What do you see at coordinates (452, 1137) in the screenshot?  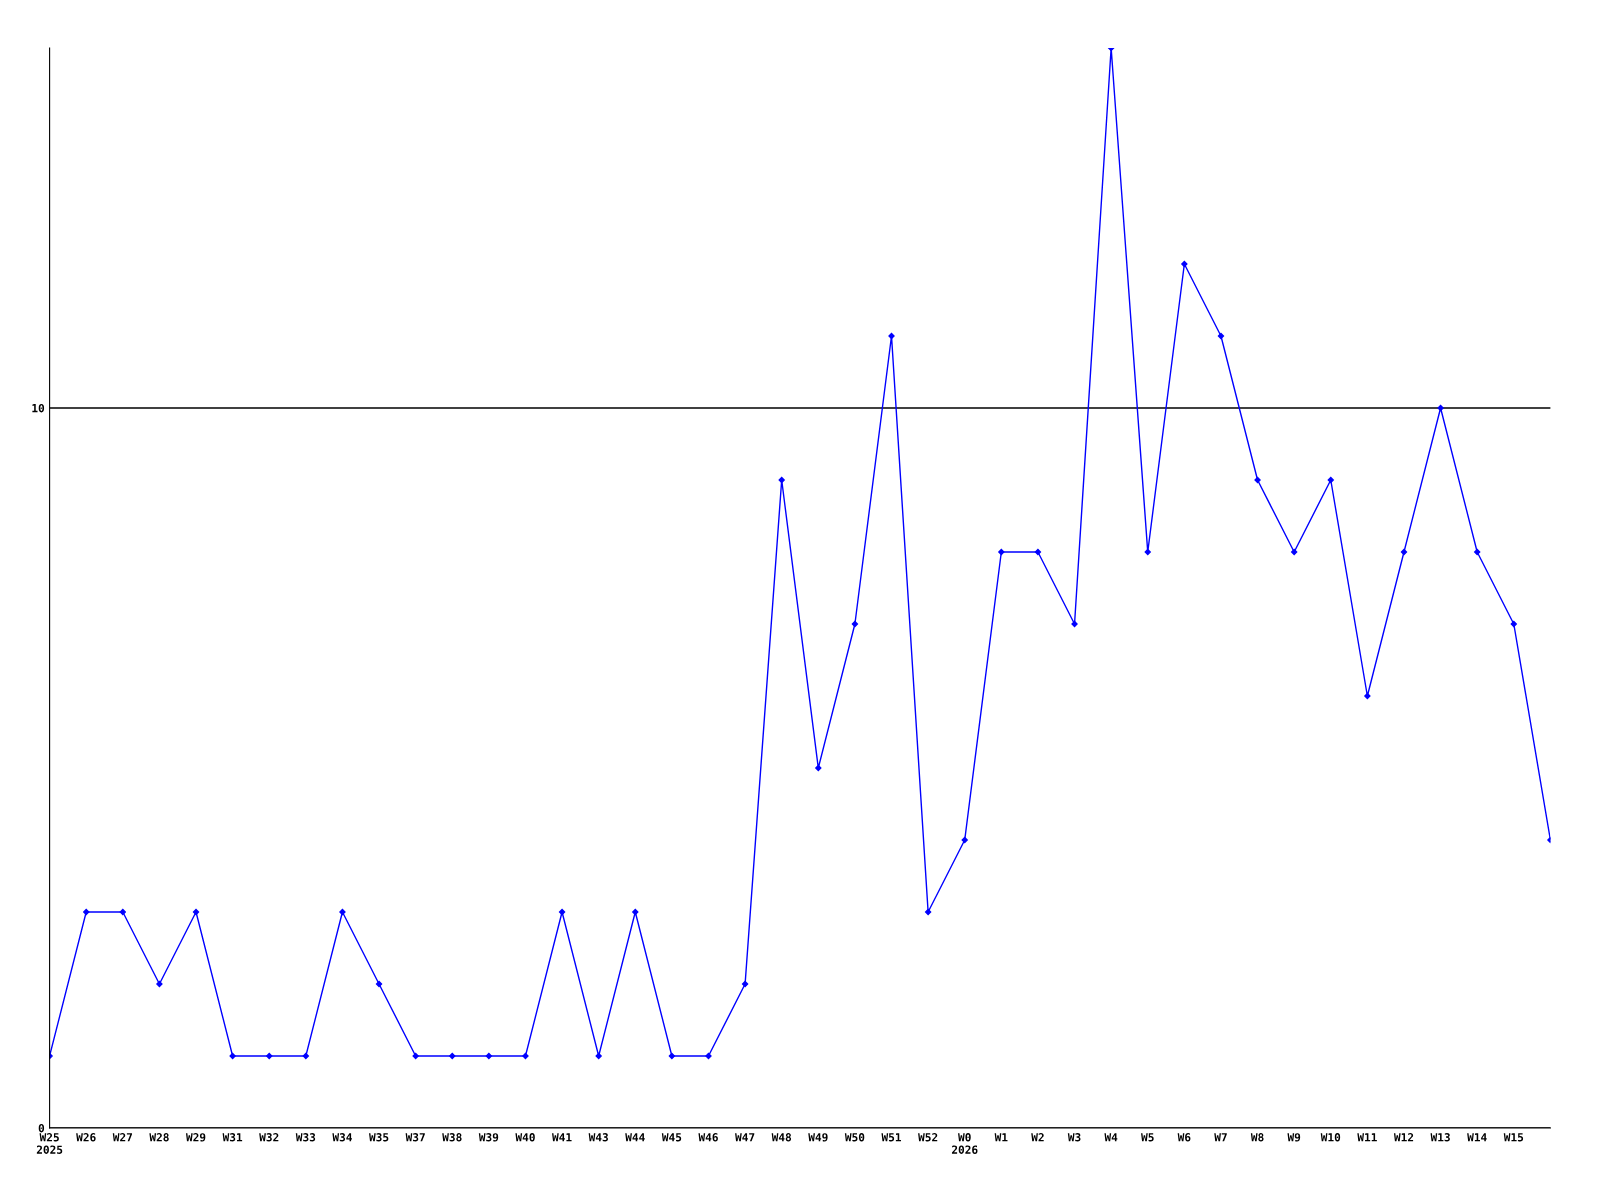 I see `x-tick-label: W38` at bounding box center [452, 1137].